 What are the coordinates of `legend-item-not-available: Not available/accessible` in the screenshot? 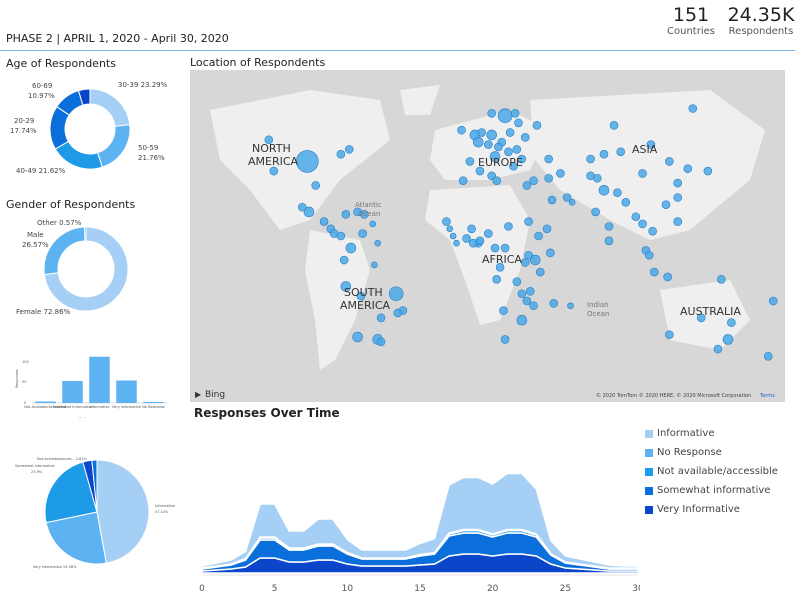 It's located at (711, 471).